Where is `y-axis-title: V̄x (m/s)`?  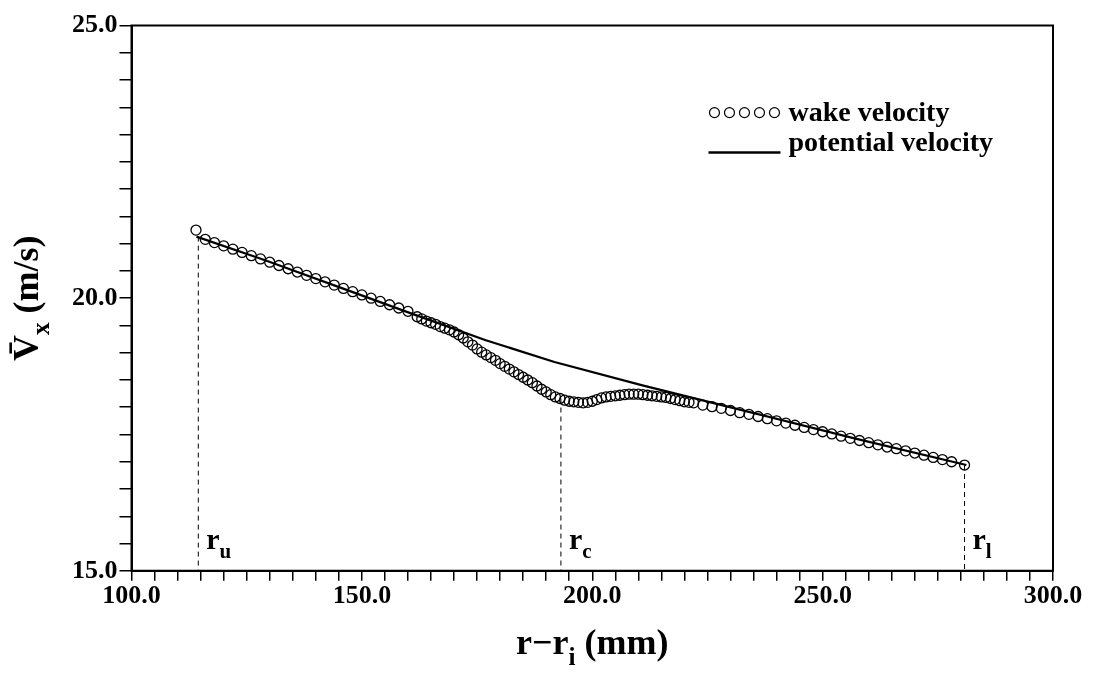
y-axis-title: V̄x (m/s) is located at coordinates (30, 298).